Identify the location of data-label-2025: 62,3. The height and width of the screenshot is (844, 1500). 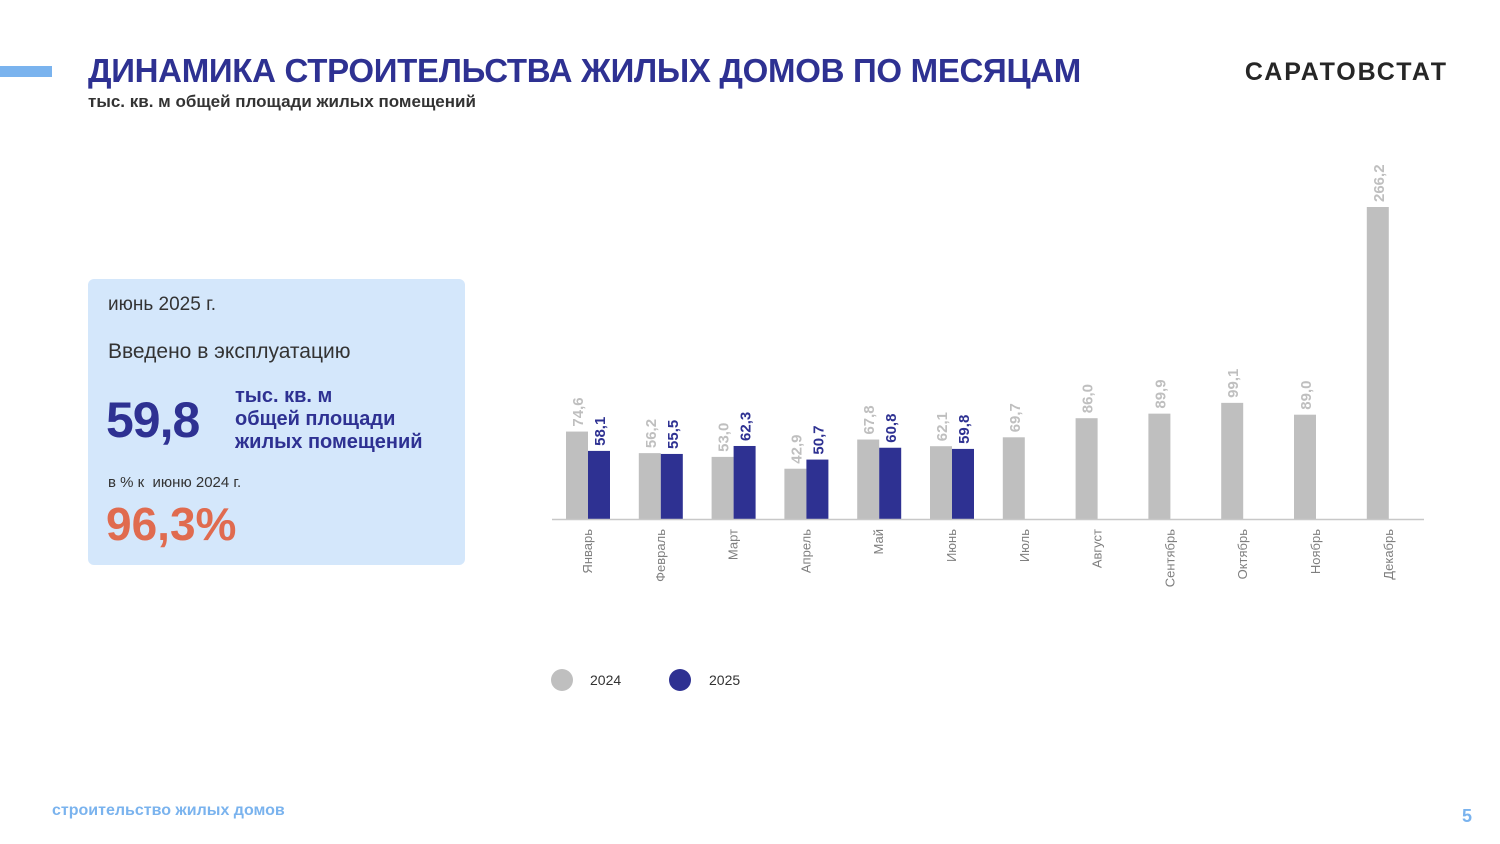
(746, 426).